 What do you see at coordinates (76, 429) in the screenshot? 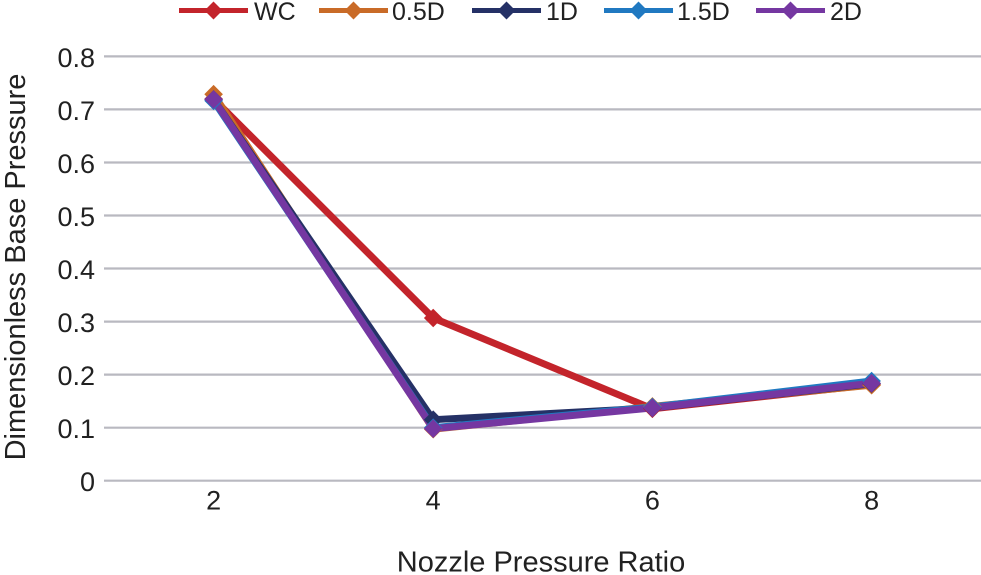
I see `svg-text: 0.1` at bounding box center [76, 429].